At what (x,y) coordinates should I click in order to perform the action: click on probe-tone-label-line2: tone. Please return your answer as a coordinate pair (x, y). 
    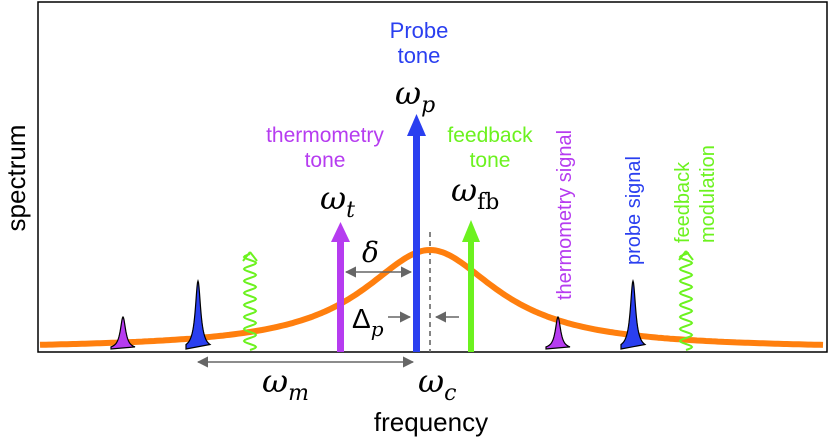
    Looking at the image, I should click on (419, 55).